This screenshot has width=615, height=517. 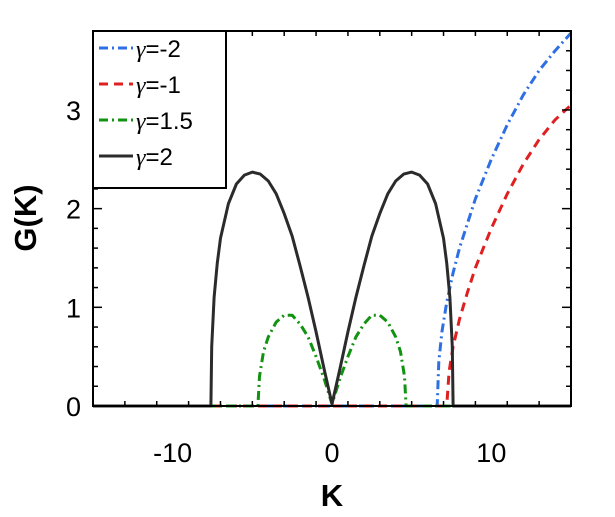 What do you see at coordinates (25, 217) in the screenshot?
I see `y-axis-title: G(K)` at bounding box center [25, 217].